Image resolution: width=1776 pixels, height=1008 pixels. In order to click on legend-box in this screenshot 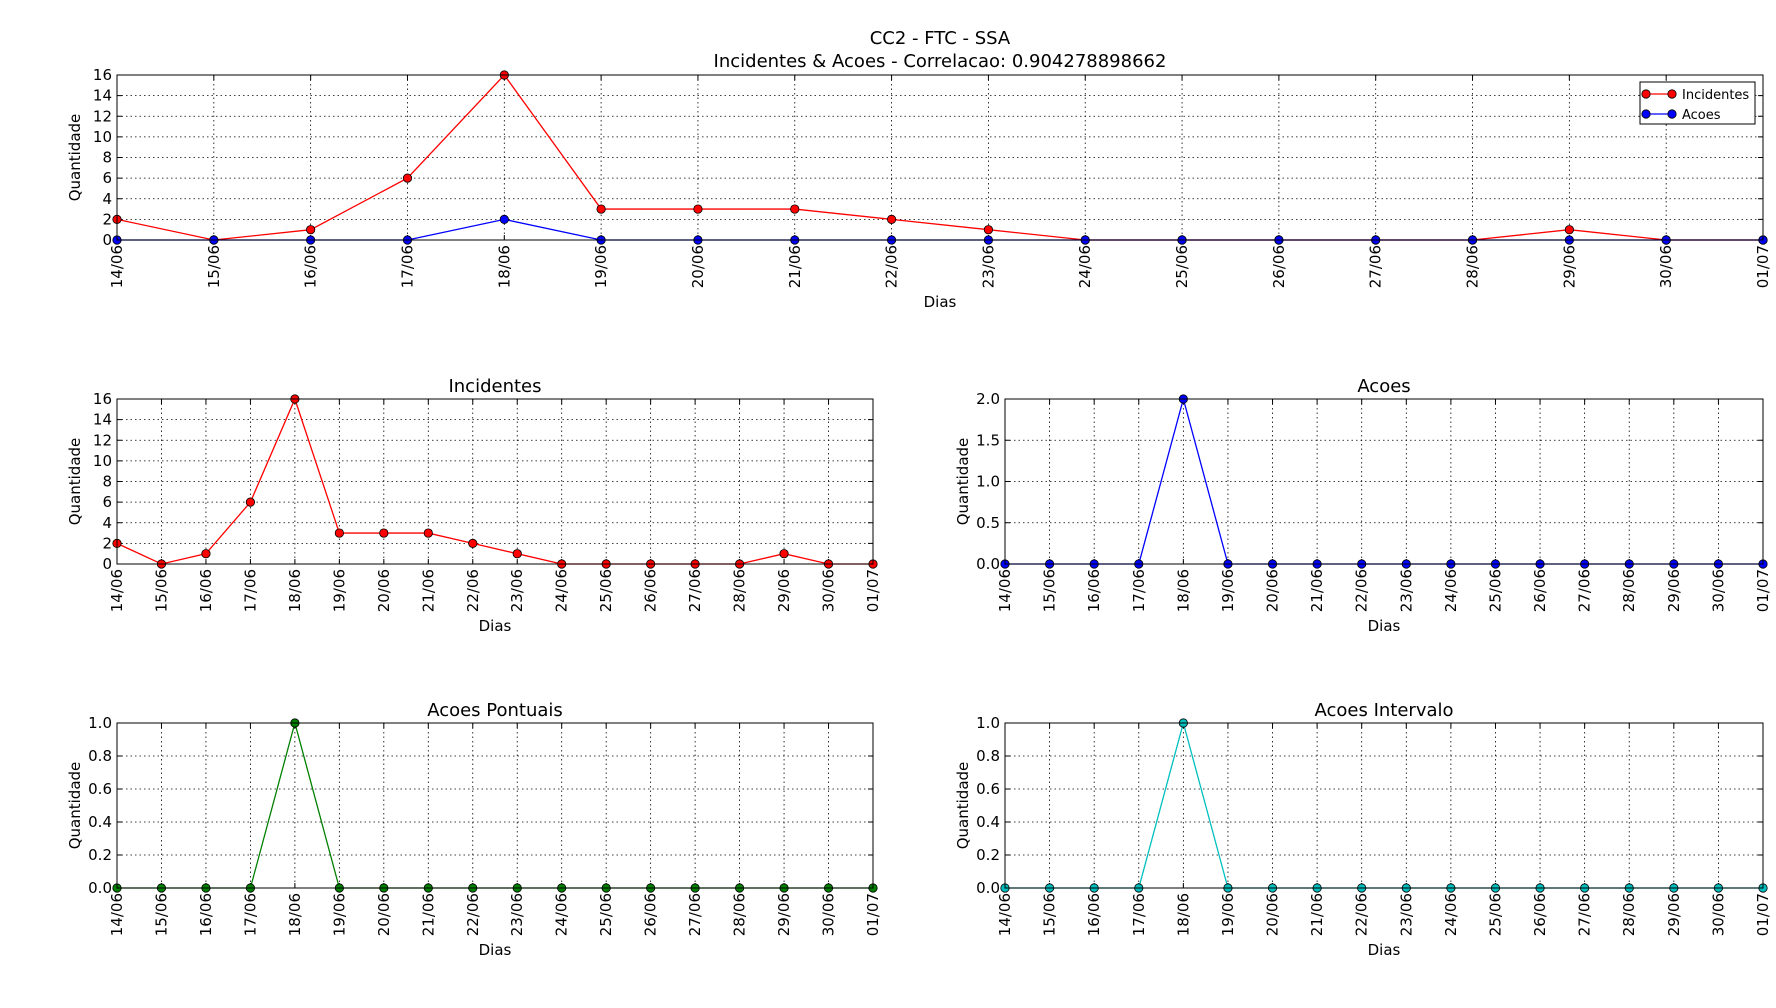, I will do `click(1697, 103)`.